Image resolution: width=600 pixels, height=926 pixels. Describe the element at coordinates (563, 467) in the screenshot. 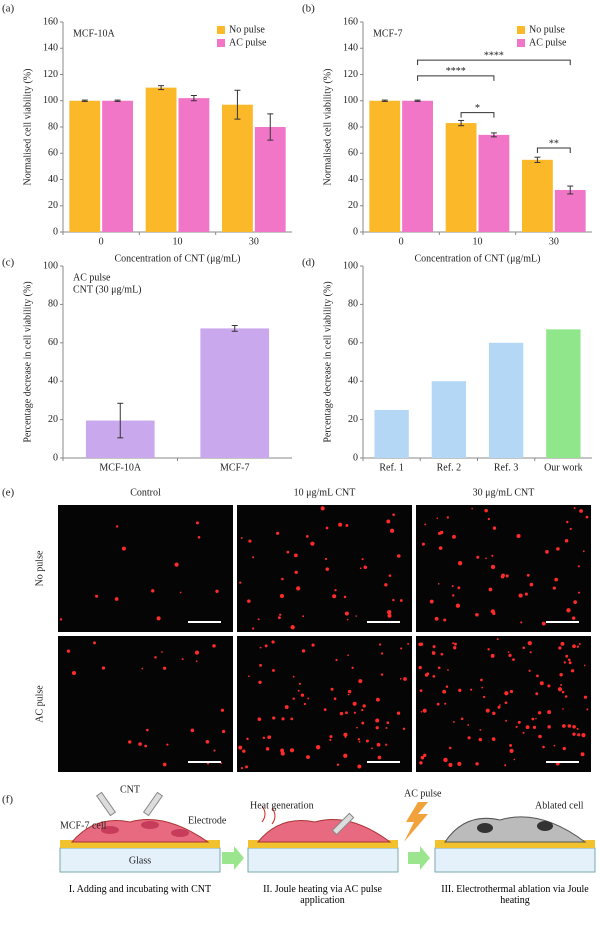

I see `x-tick-label: Our work` at that location.